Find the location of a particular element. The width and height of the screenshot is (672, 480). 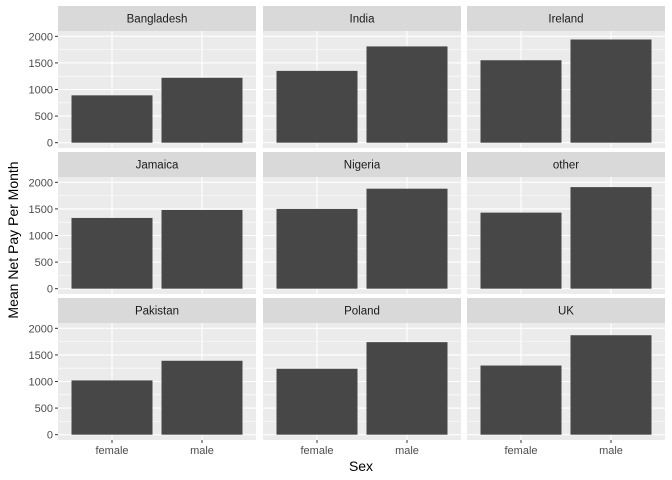

facet-strip-label: Bangladesh is located at coordinates (157, 20).